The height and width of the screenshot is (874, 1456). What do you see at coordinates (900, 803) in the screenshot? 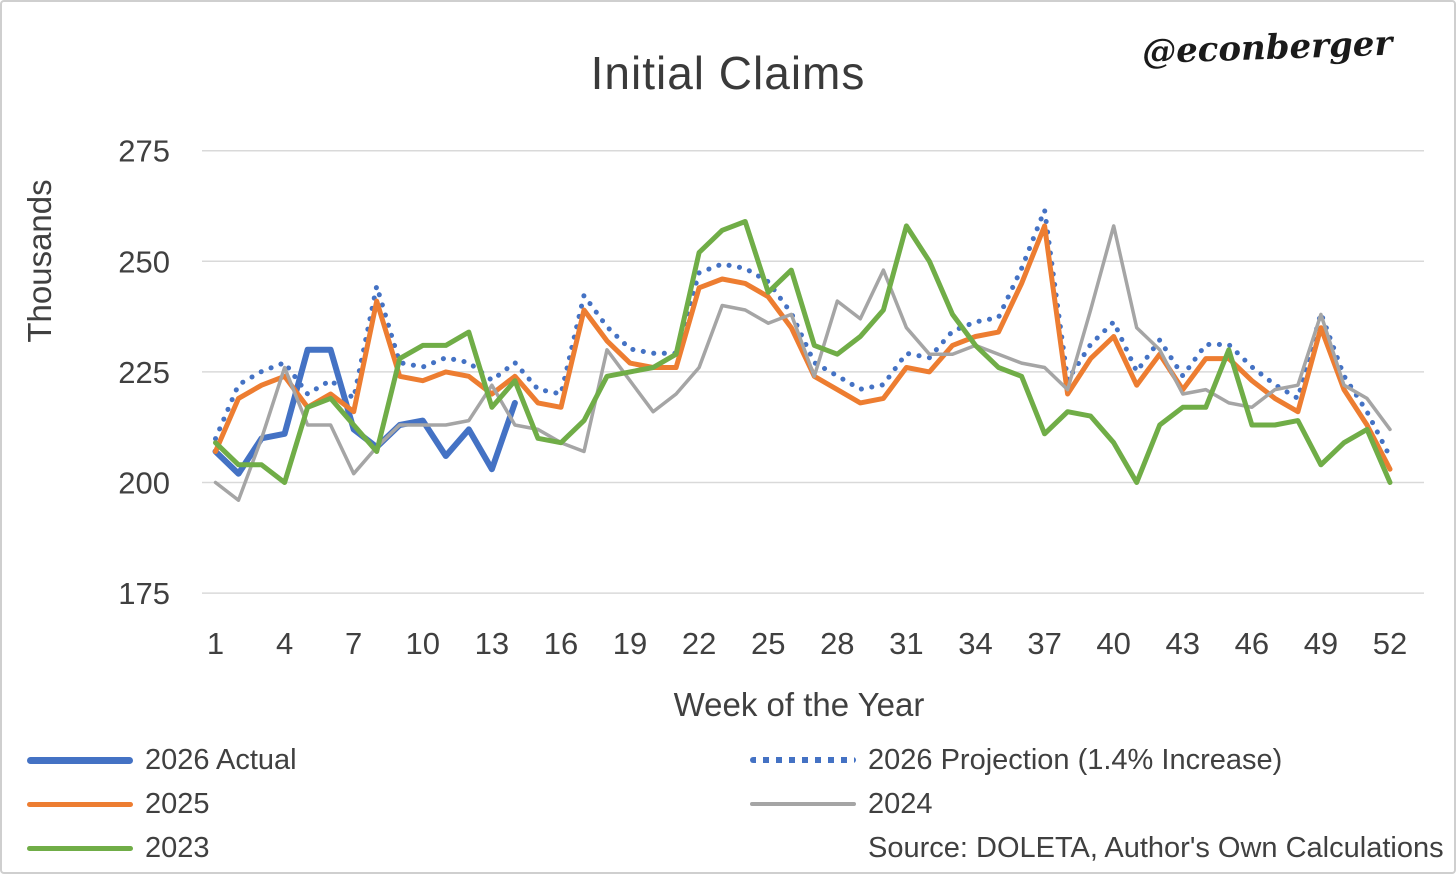
I see `legend-label-2024: 2024` at bounding box center [900, 803].